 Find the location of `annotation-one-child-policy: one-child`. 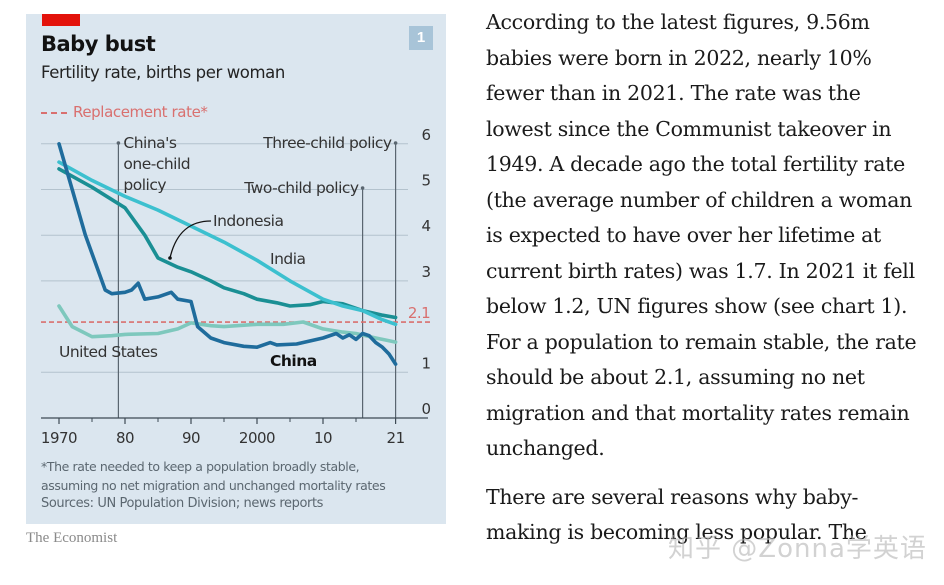

annotation-one-child-policy: one-child is located at coordinates (156, 164).